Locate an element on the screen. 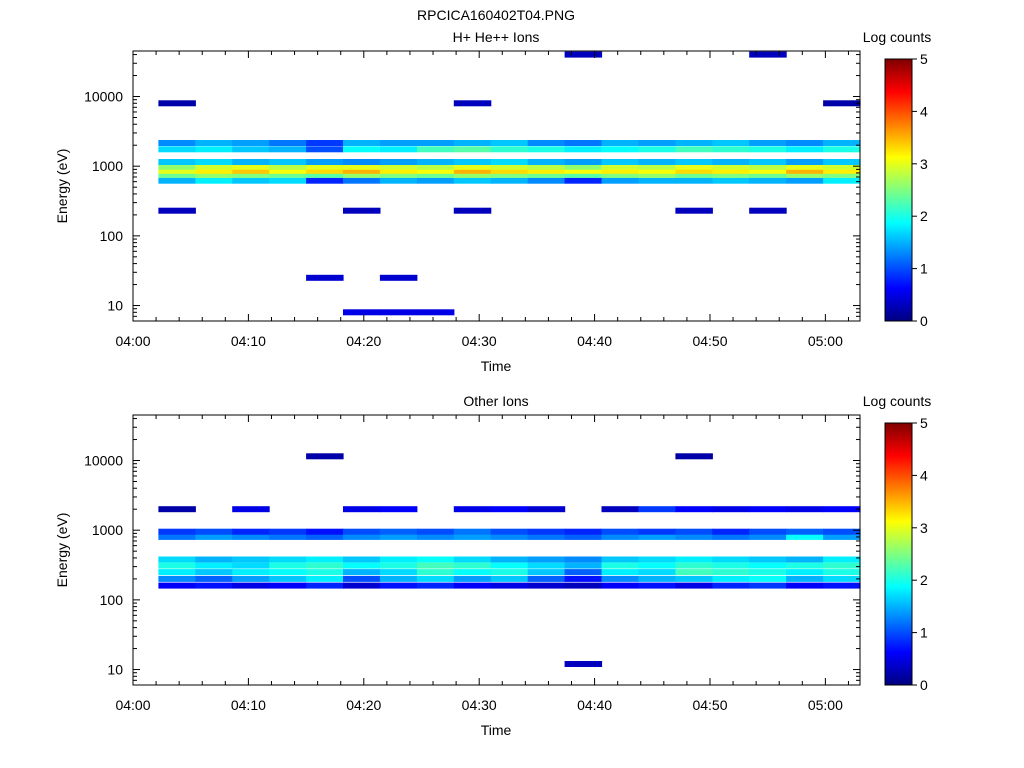 The image size is (1024, 768). colorbar-label: Log counts is located at coordinates (897, 401).